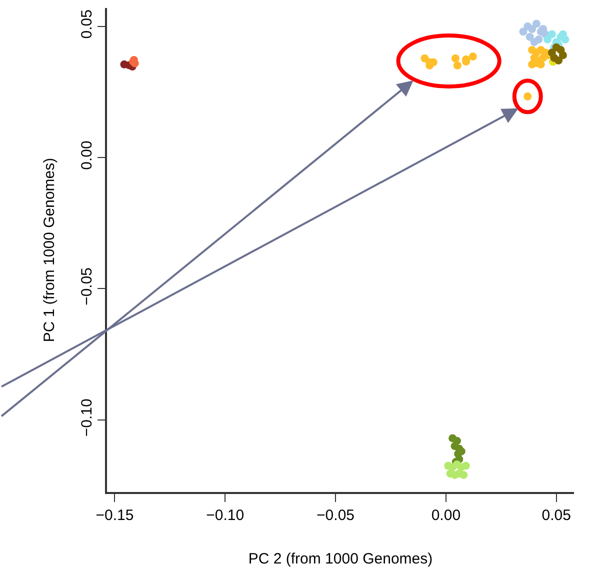 The height and width of the screenshot is (584, 592). What do you see at coordinates (87, 155) in the screenshot?
I see `y-tick-label: 0.00` at bounding box center [87, 155].